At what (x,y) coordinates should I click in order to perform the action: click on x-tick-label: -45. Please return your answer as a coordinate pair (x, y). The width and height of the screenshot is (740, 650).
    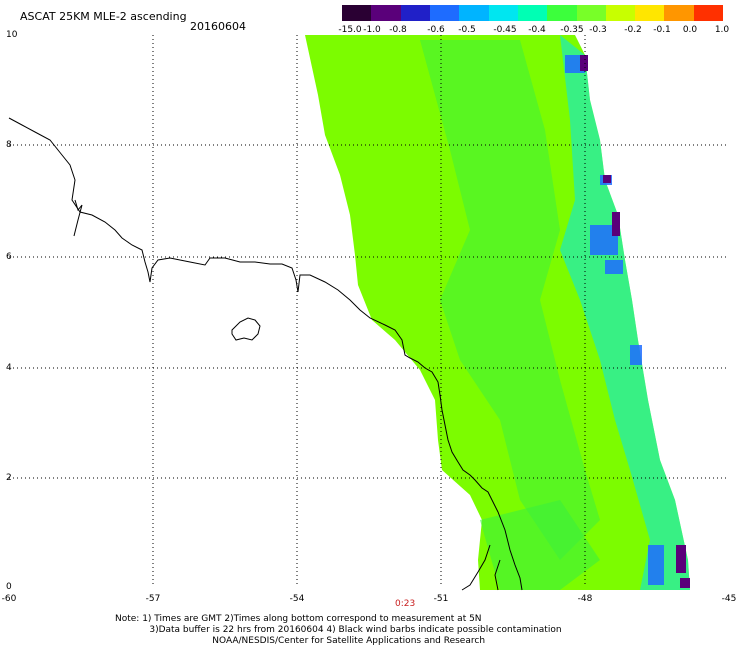
    Looking at the image, I should click on (729, 599).